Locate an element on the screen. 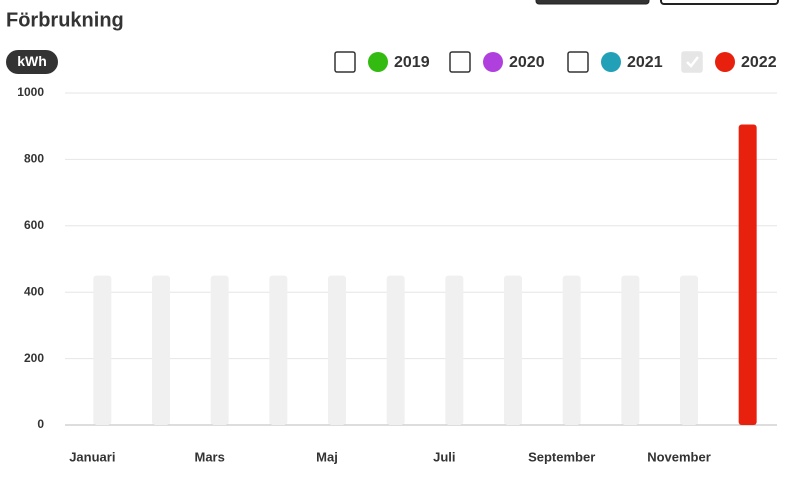 Image resolution: width=796 pixels, height=488 pixels. y-tick-label: 400 is located at coordinates (34, 291).